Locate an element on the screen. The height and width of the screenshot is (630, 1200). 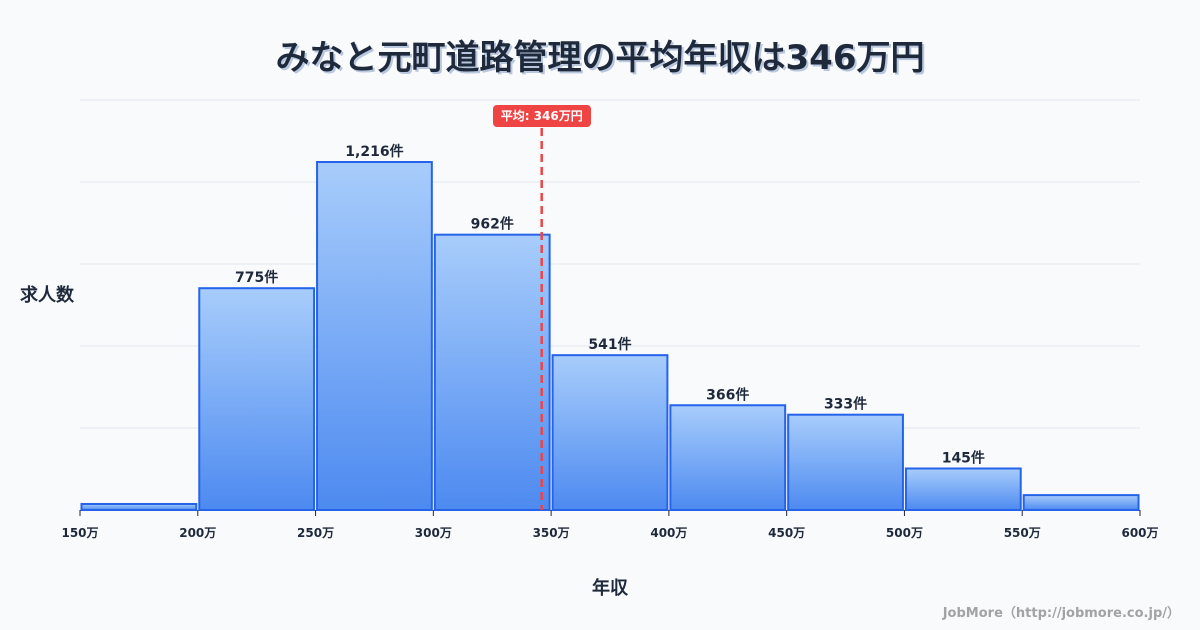
x-tick-label: 400万 is located at coordinates (668, 533).